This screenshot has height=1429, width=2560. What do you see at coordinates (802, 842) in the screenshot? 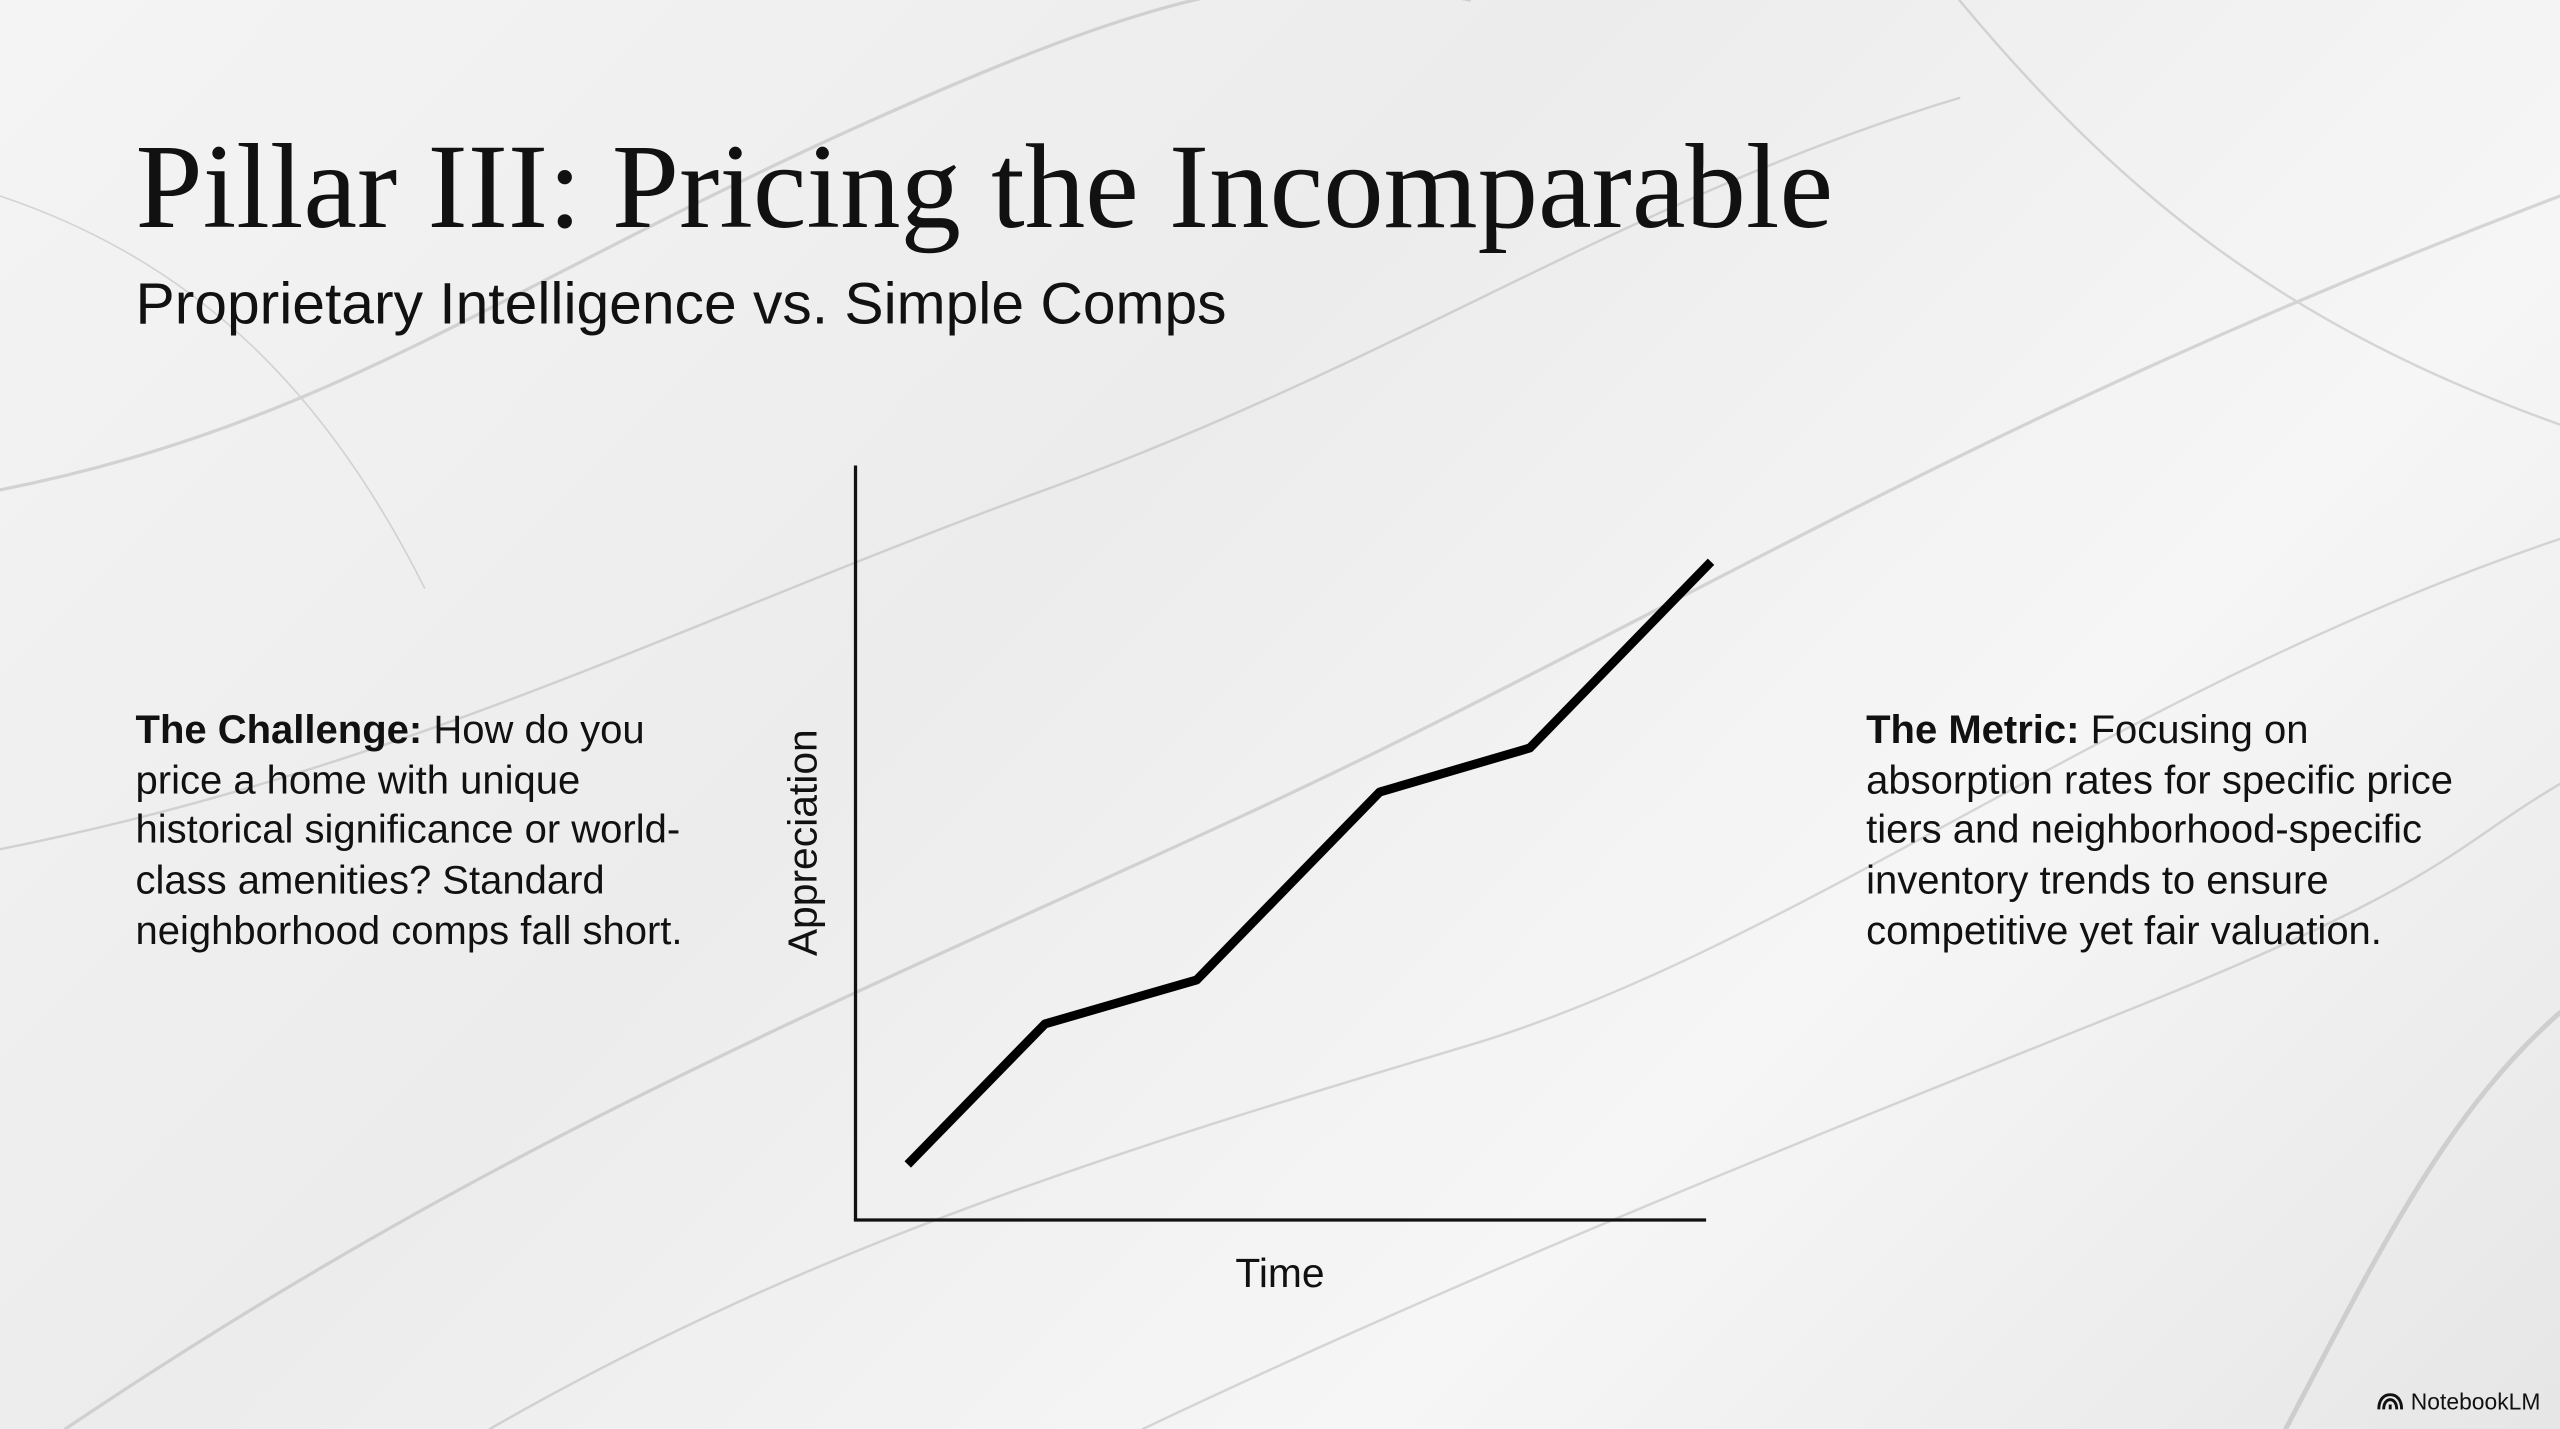
I see `y-axis-label: Appreciation` at bounding box center [802, 842].